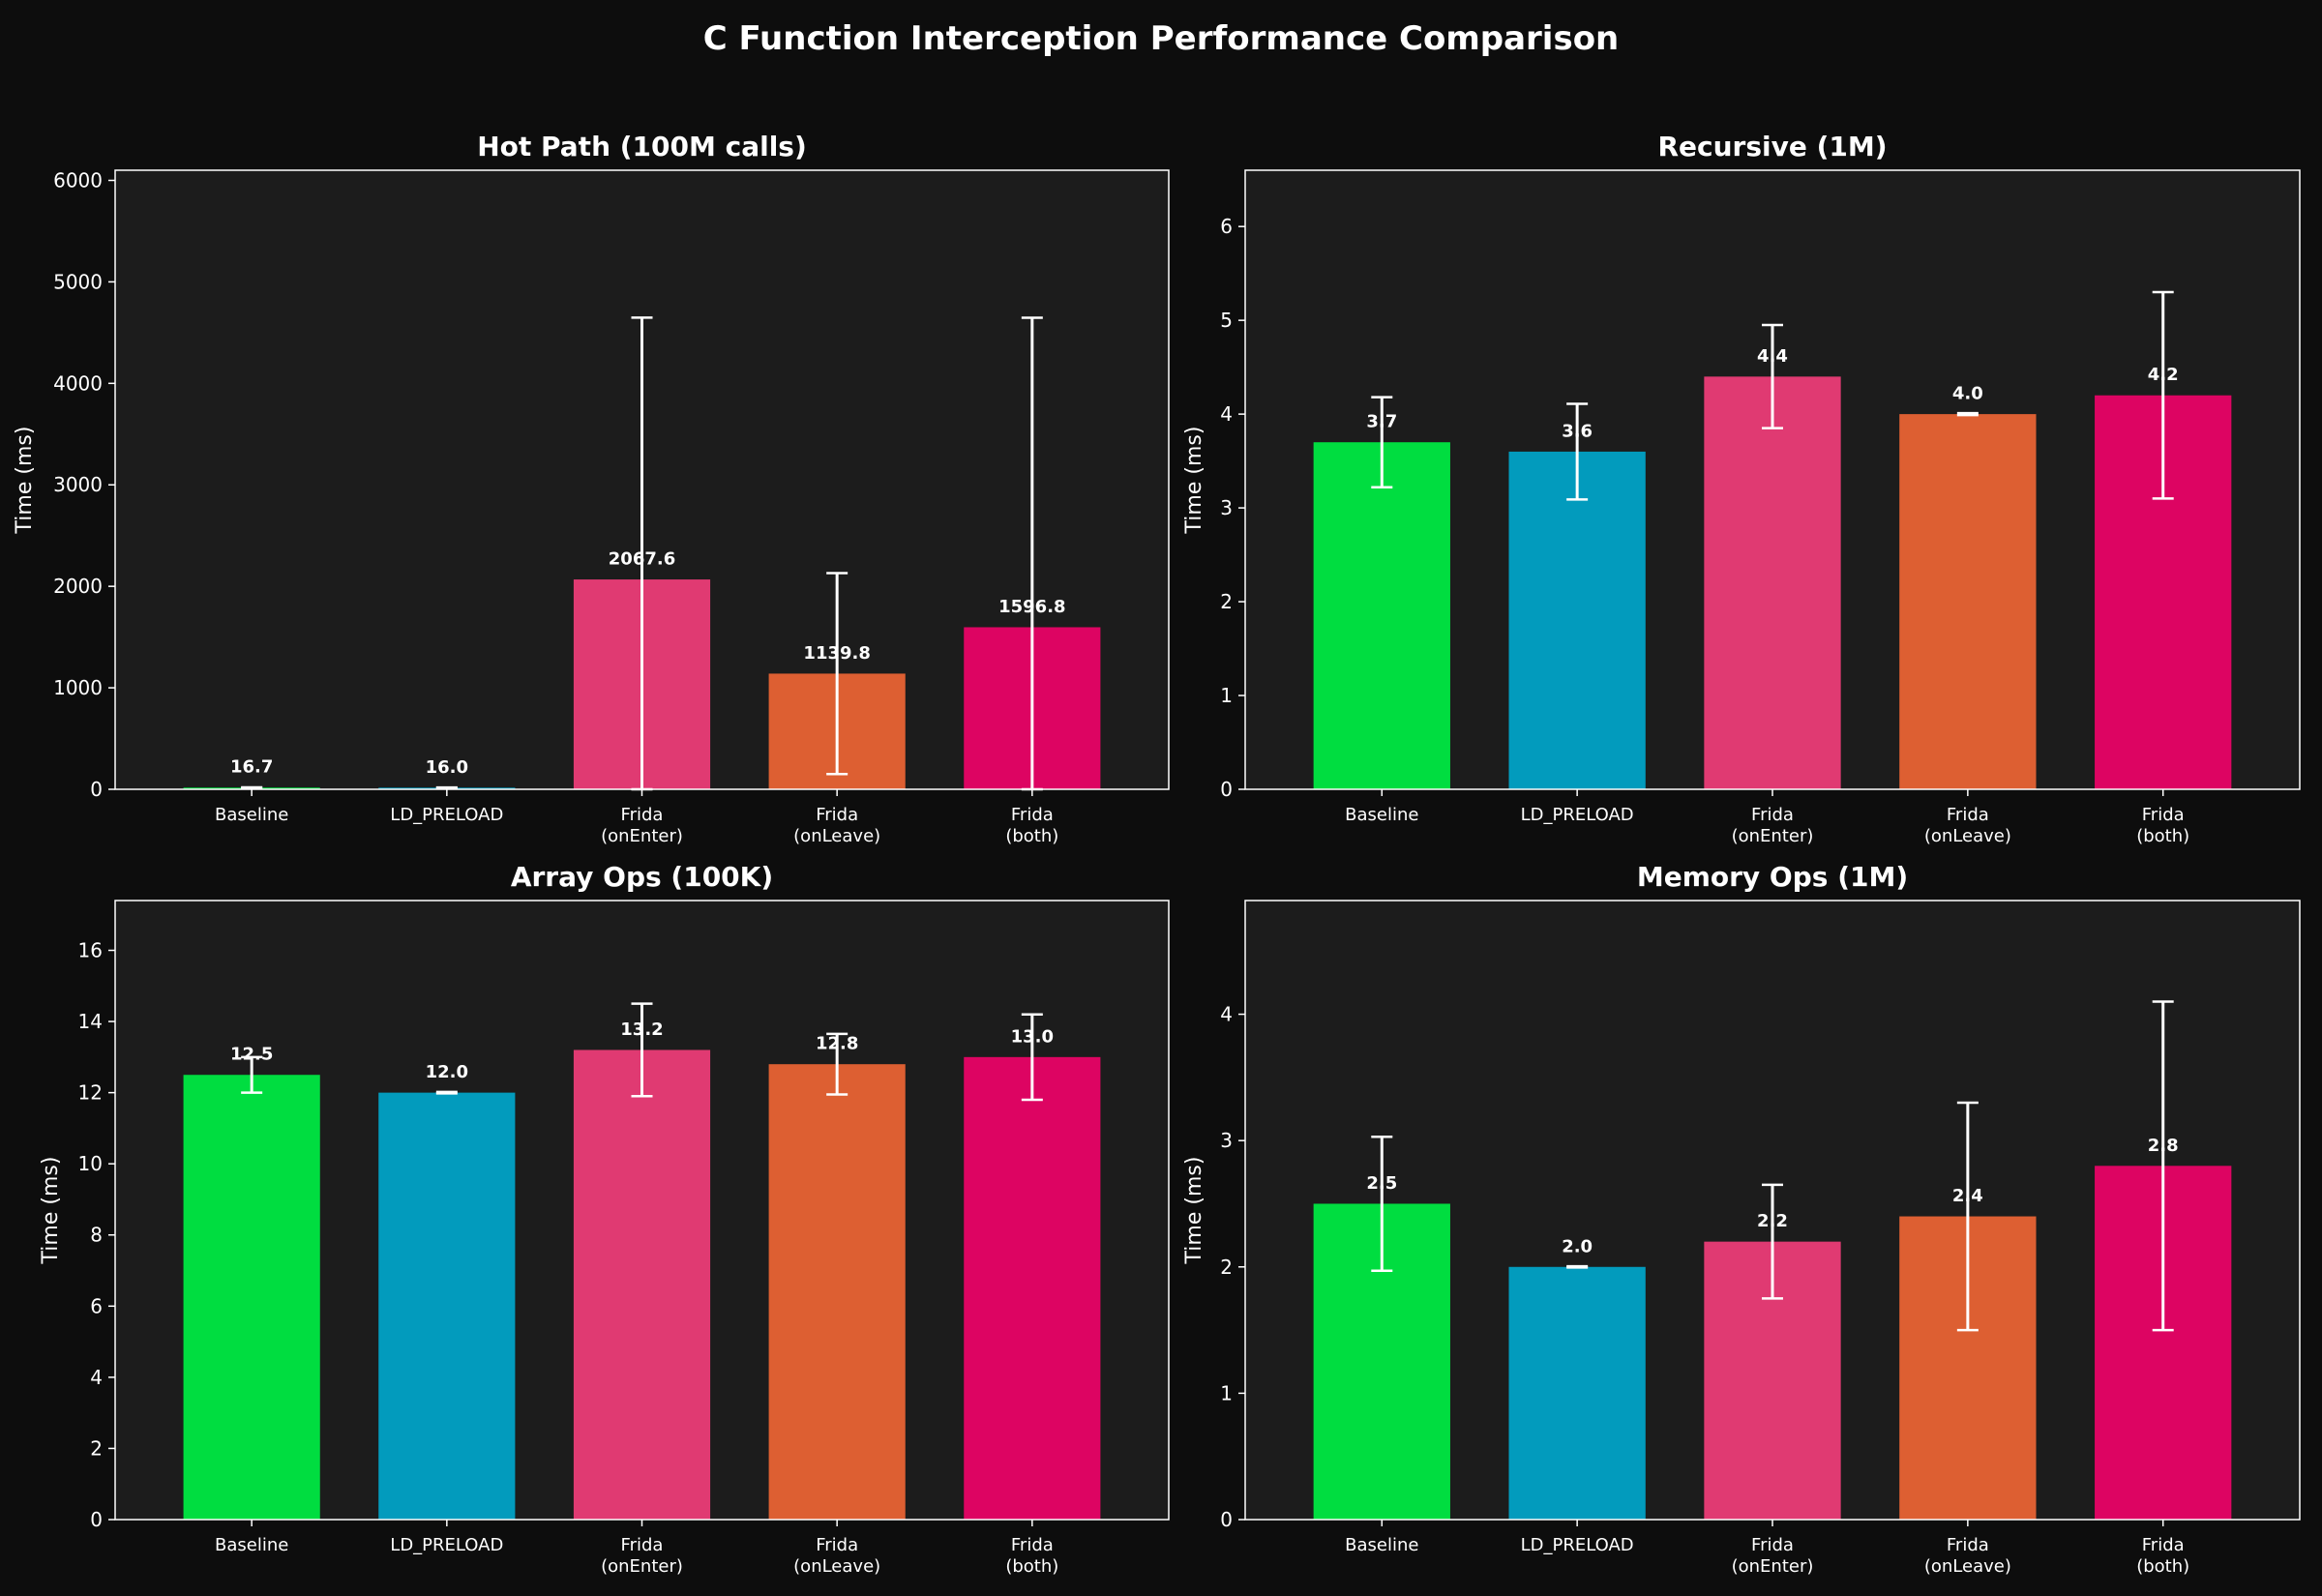  Describe the element at coordinates (1772, 147) in the screenshot. I see `axes-title: Recursive (1M)` at that location.